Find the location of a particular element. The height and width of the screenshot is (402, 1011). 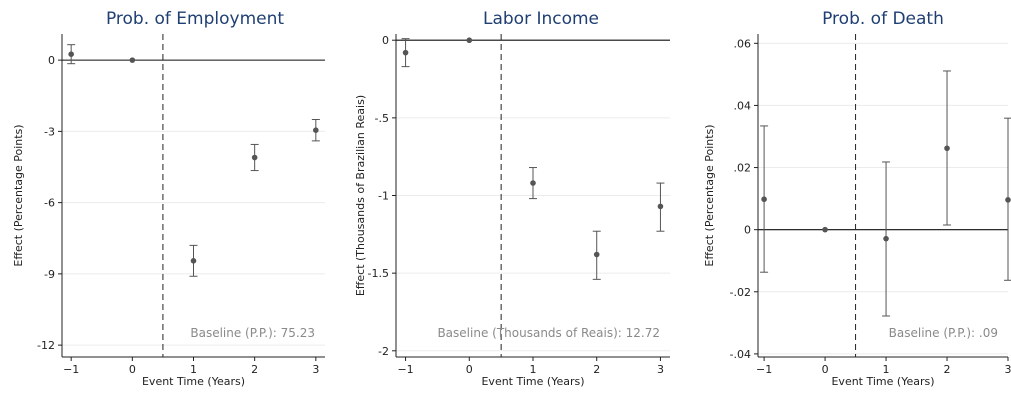

y-tick-label: -6 is located at coordinates (49, 203).